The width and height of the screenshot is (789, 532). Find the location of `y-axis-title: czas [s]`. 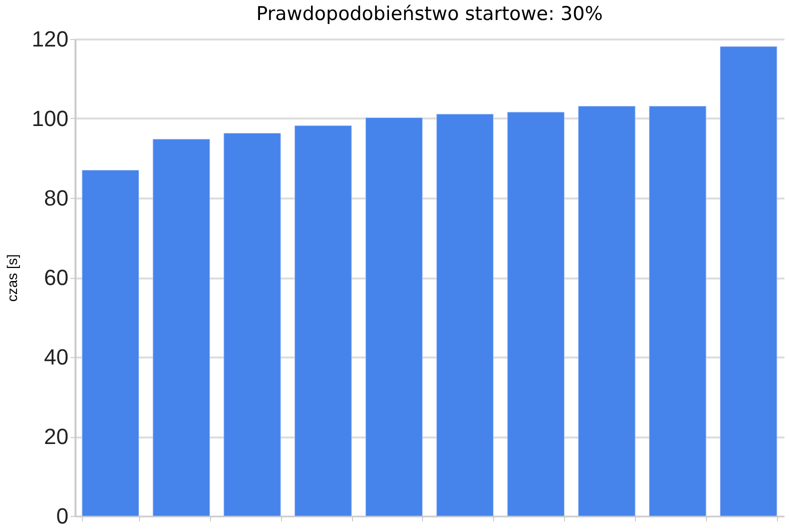

y-axis-title: czas [s] is located at coordinates (12, 278).